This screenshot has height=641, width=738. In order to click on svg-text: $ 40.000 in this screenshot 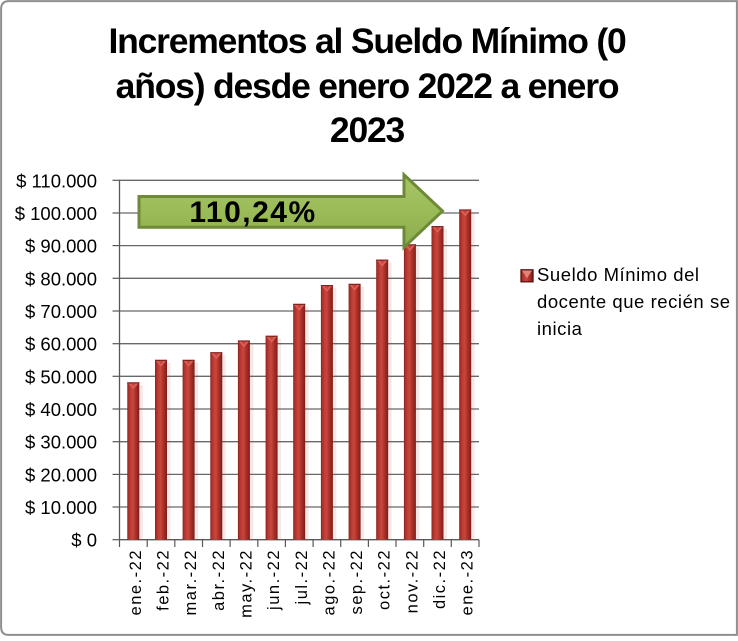, I will do `click(61, 409)`.